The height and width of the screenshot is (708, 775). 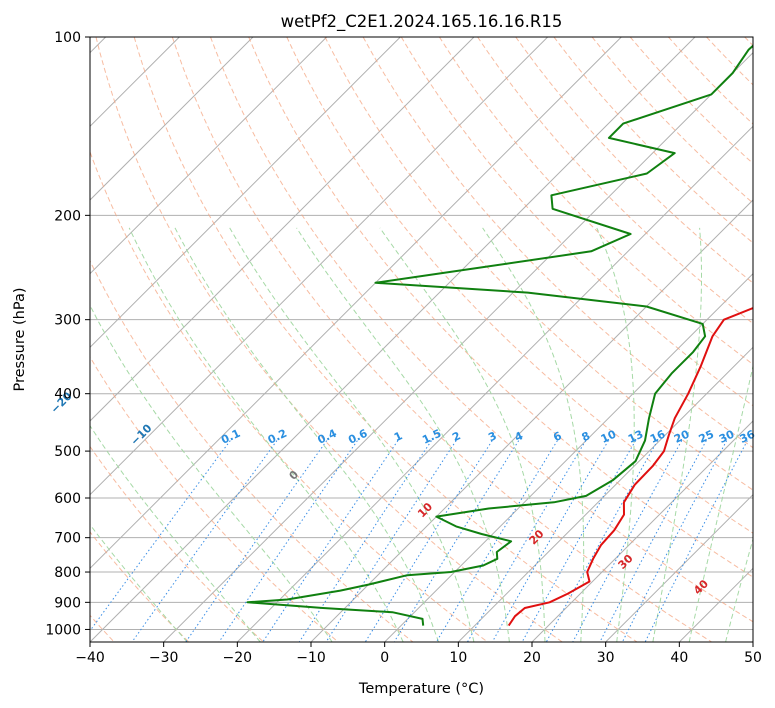 I want to click on x-tick-label: 0, so click(x=384, y=658).